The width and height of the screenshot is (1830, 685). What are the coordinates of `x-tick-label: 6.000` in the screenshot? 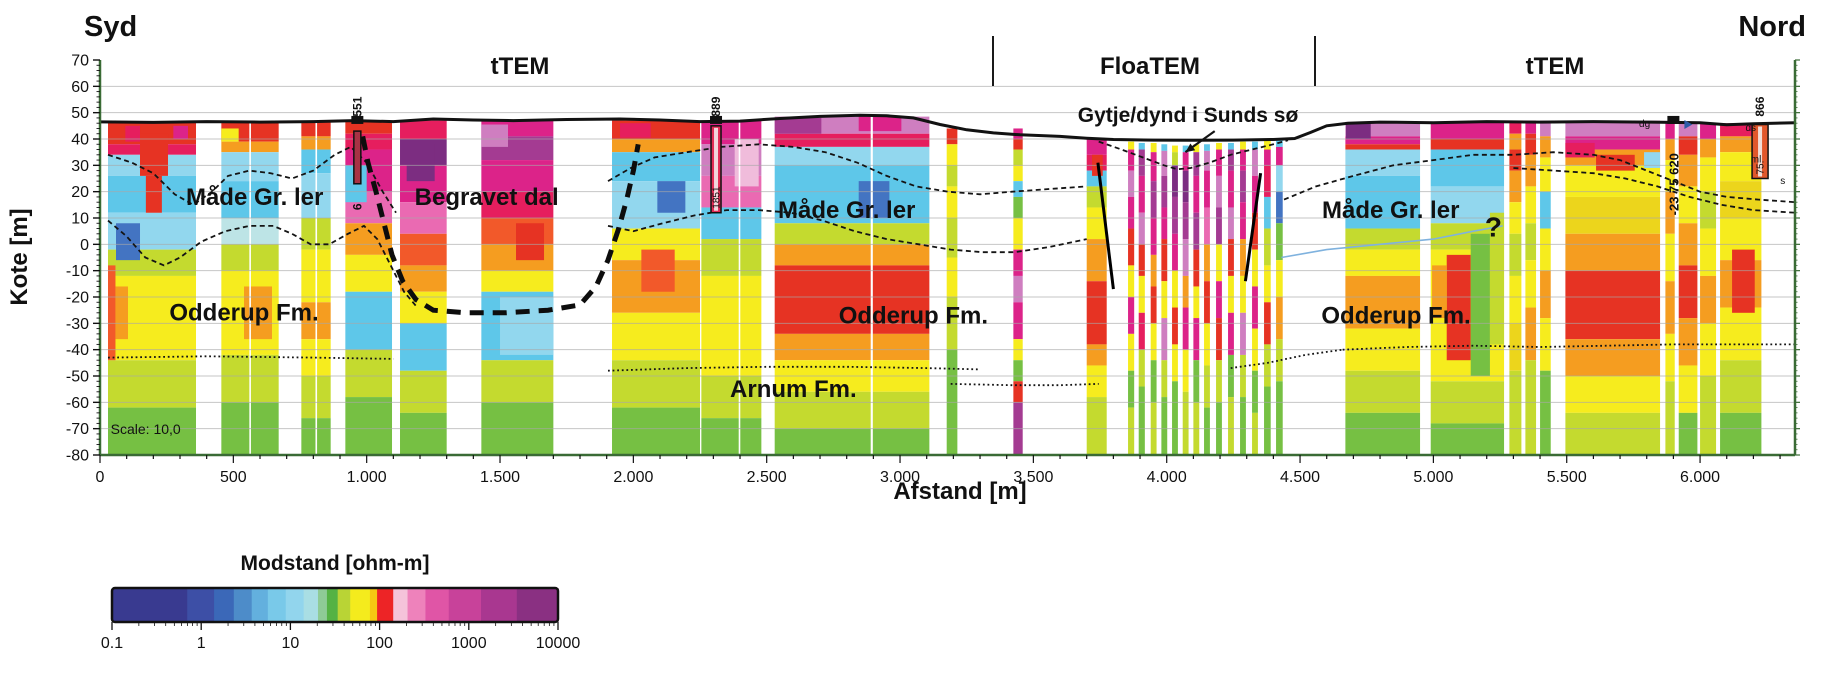 It's located at (1700, 477).